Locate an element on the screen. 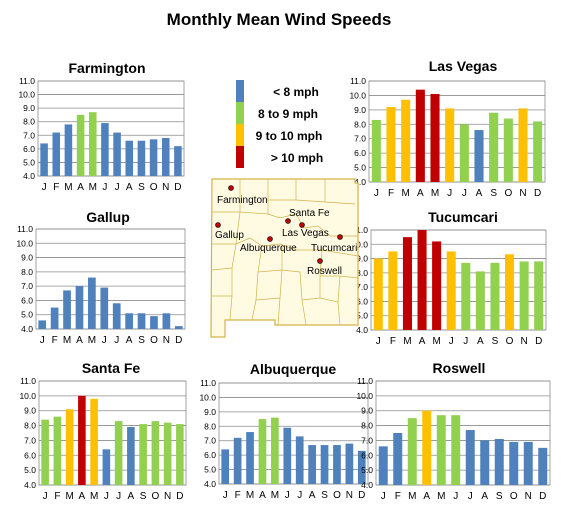 Image resolution: width=566 pixels, height=523 pixels. city-marker-santa-fe is located at coordinates (288, 221).